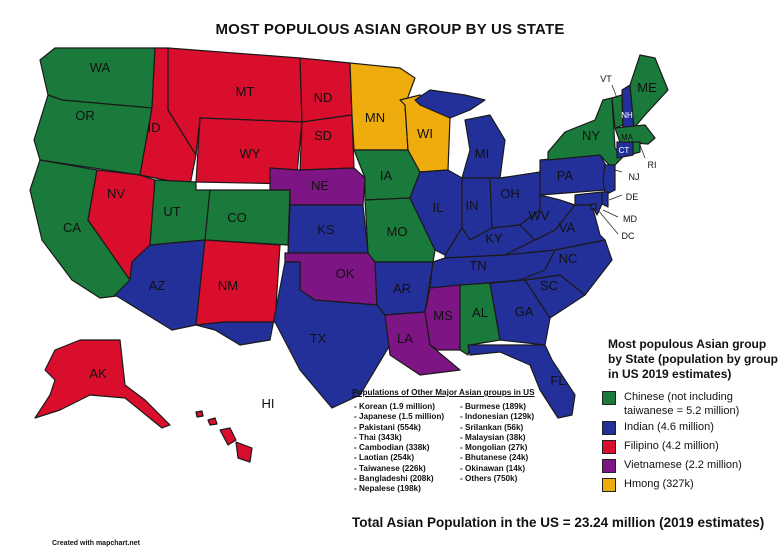  I want to click on other-group-item: - Bhutanese (24k), so click(494, 458).